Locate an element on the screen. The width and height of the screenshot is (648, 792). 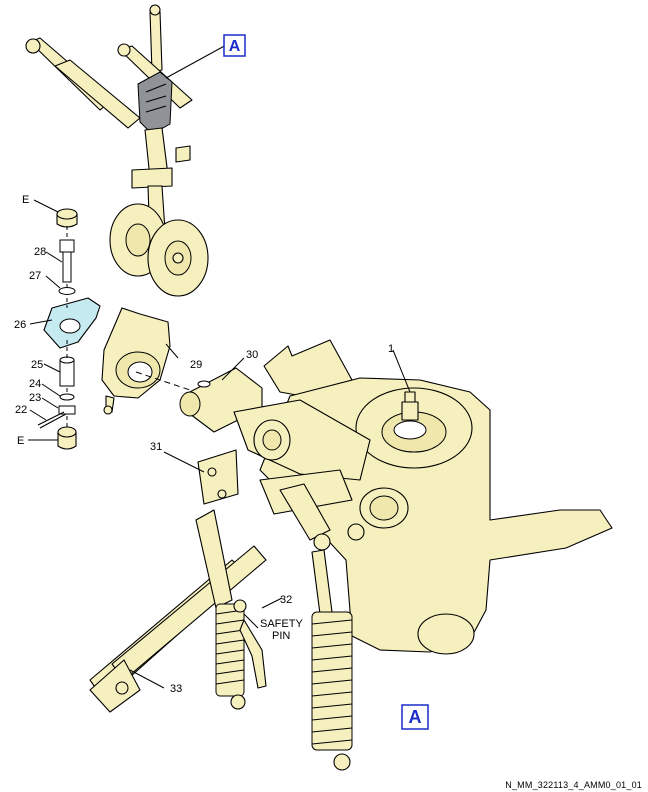
label-24: 24 is located at coordinates (35, 384).